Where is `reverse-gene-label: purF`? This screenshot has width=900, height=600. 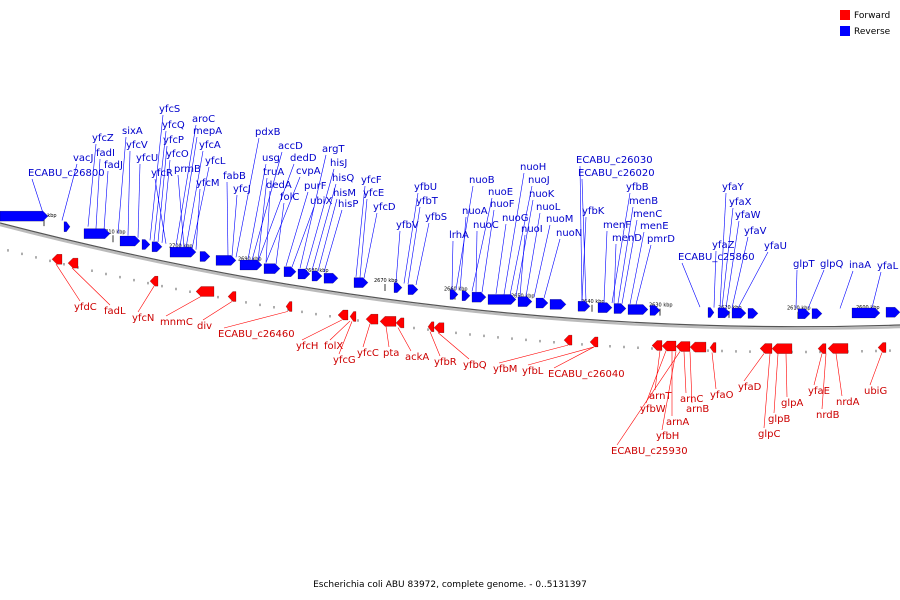 reverse-gene-label: purF is located at coordinates (315, 186).